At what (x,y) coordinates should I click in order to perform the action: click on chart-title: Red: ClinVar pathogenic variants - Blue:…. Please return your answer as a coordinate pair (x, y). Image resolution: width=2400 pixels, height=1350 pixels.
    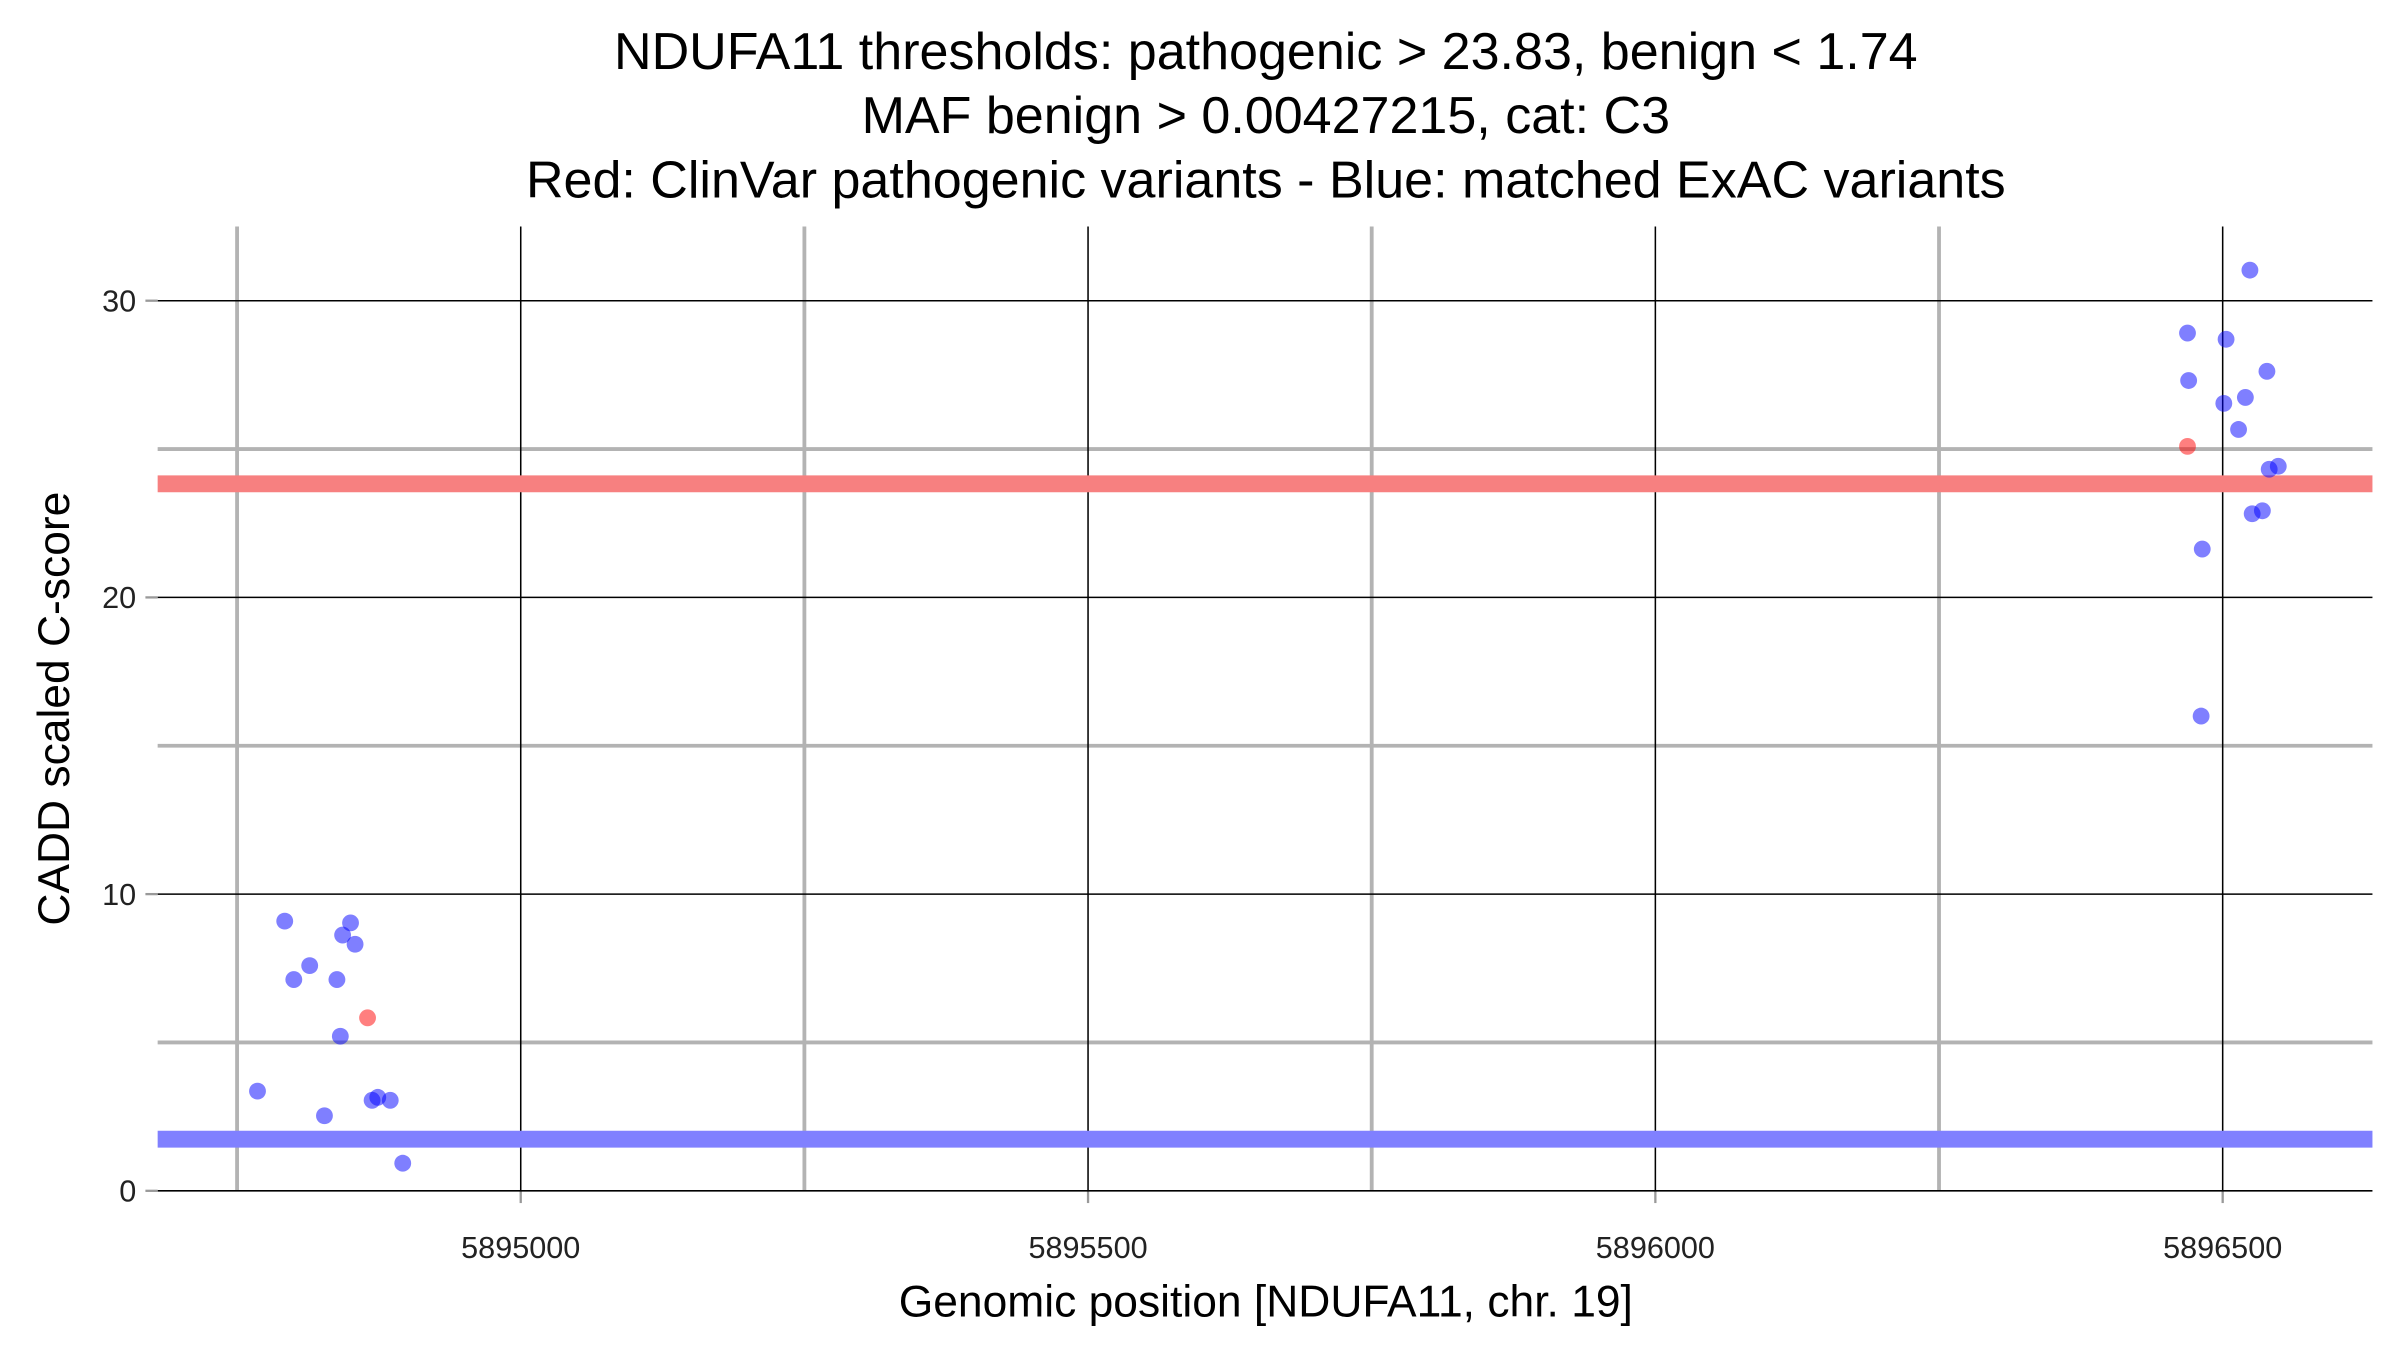
    Looking at the image, I should click on (1266, 180).